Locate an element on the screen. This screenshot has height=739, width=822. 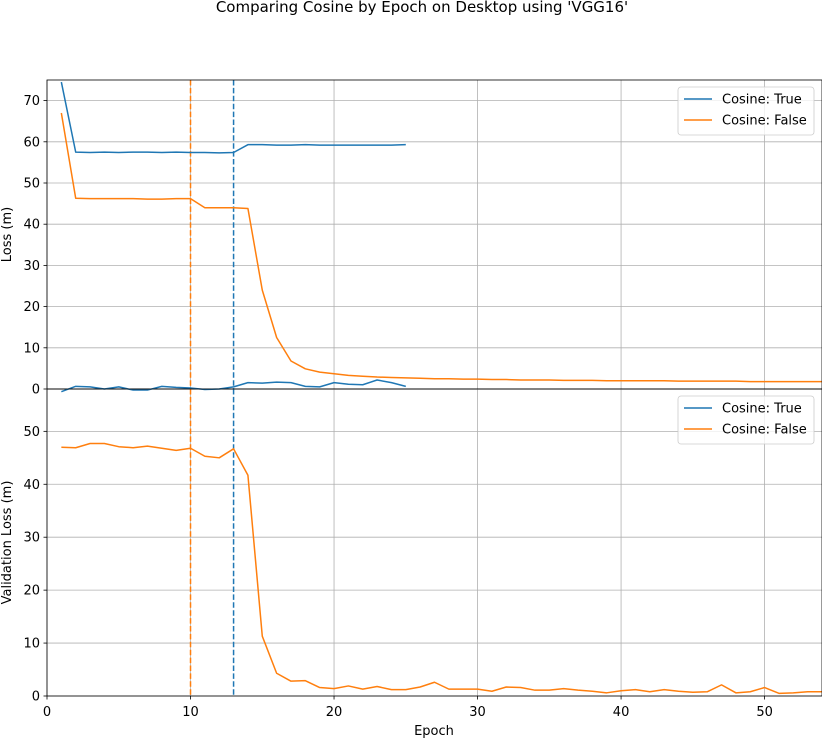
y-axis-label: Validation Loss (m) is located at coordinates (7, 543).